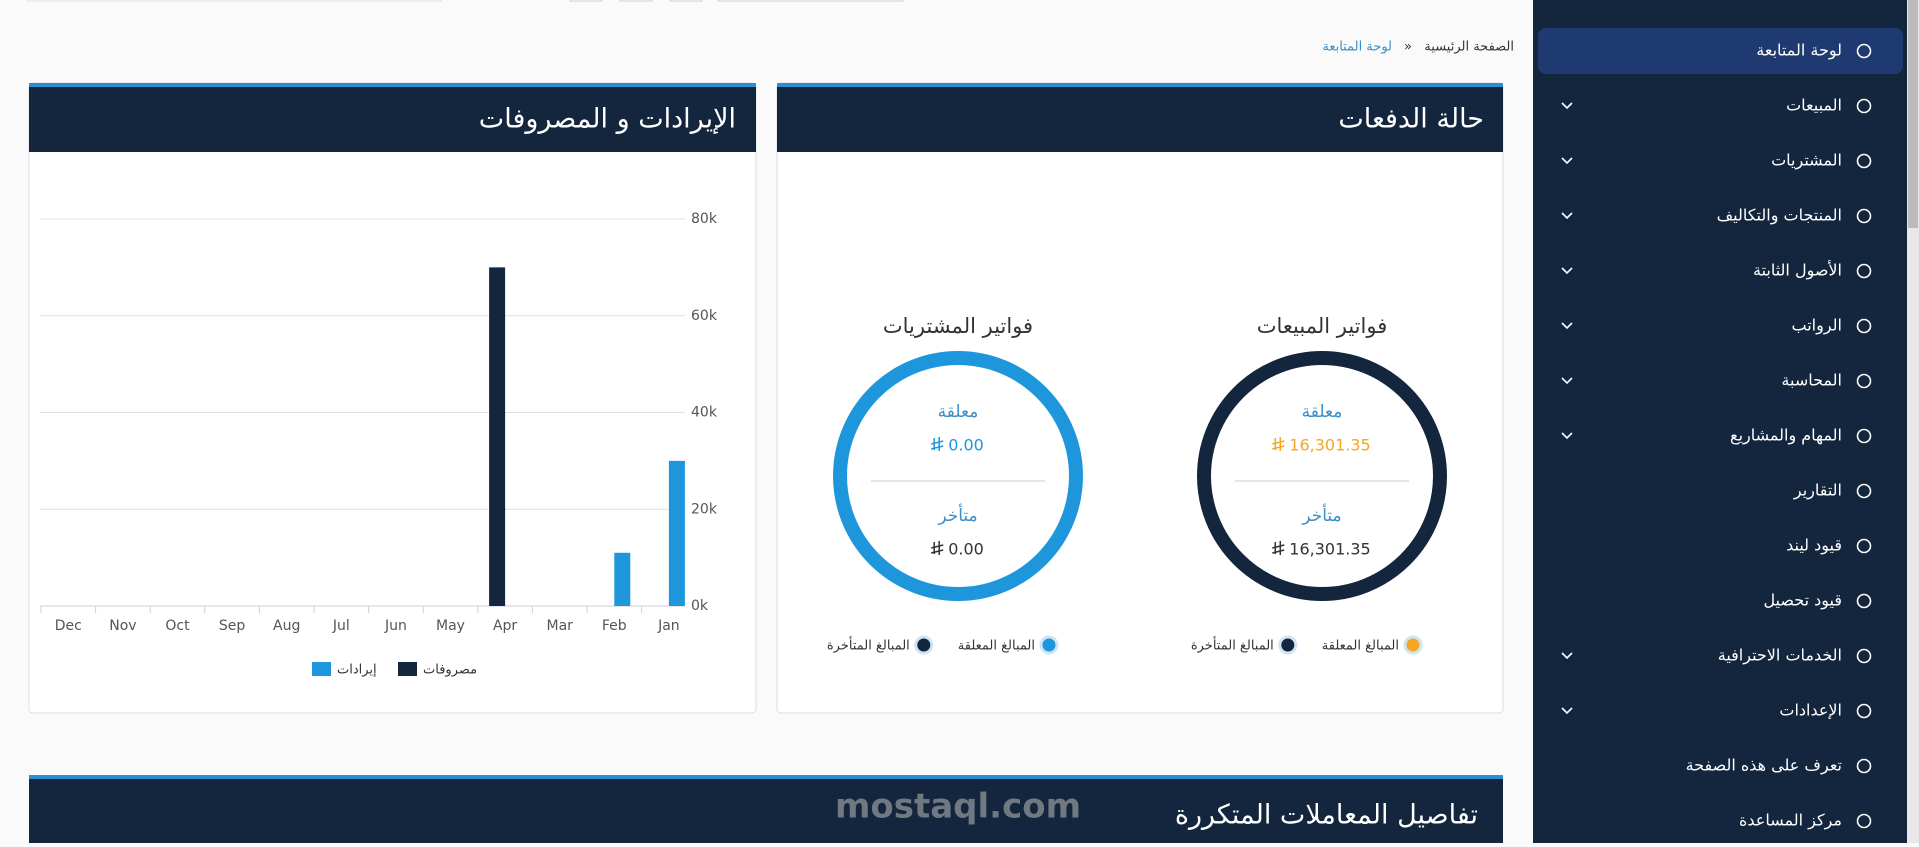  Describe the element at coordinates (1817, 491) in the screenshot. I see `menu-item: التقارير` at that location.